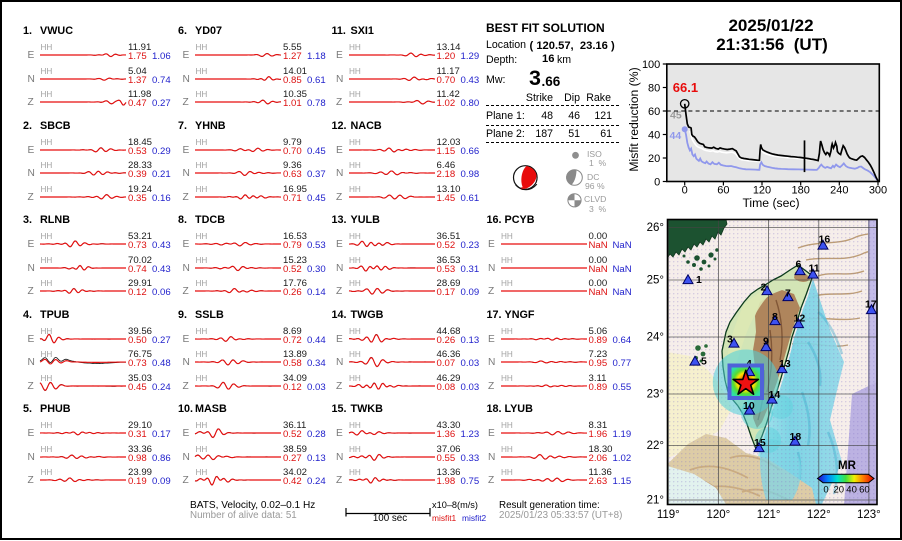  What do you see at coordinates (676, 136) in the screenshot?
I see `svg-text: 44` at bounding box center [676, 136].